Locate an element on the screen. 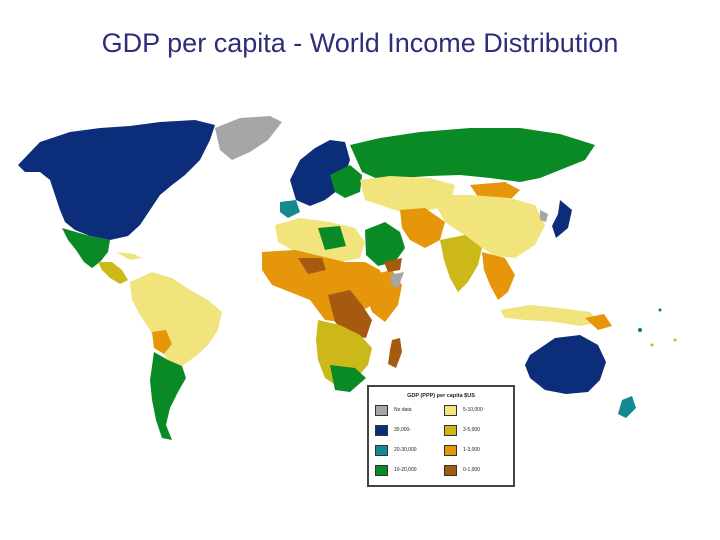 The image size is (720, 540). legend-item-1-3000: 1-3,000 is located at coordinates (462, 450).